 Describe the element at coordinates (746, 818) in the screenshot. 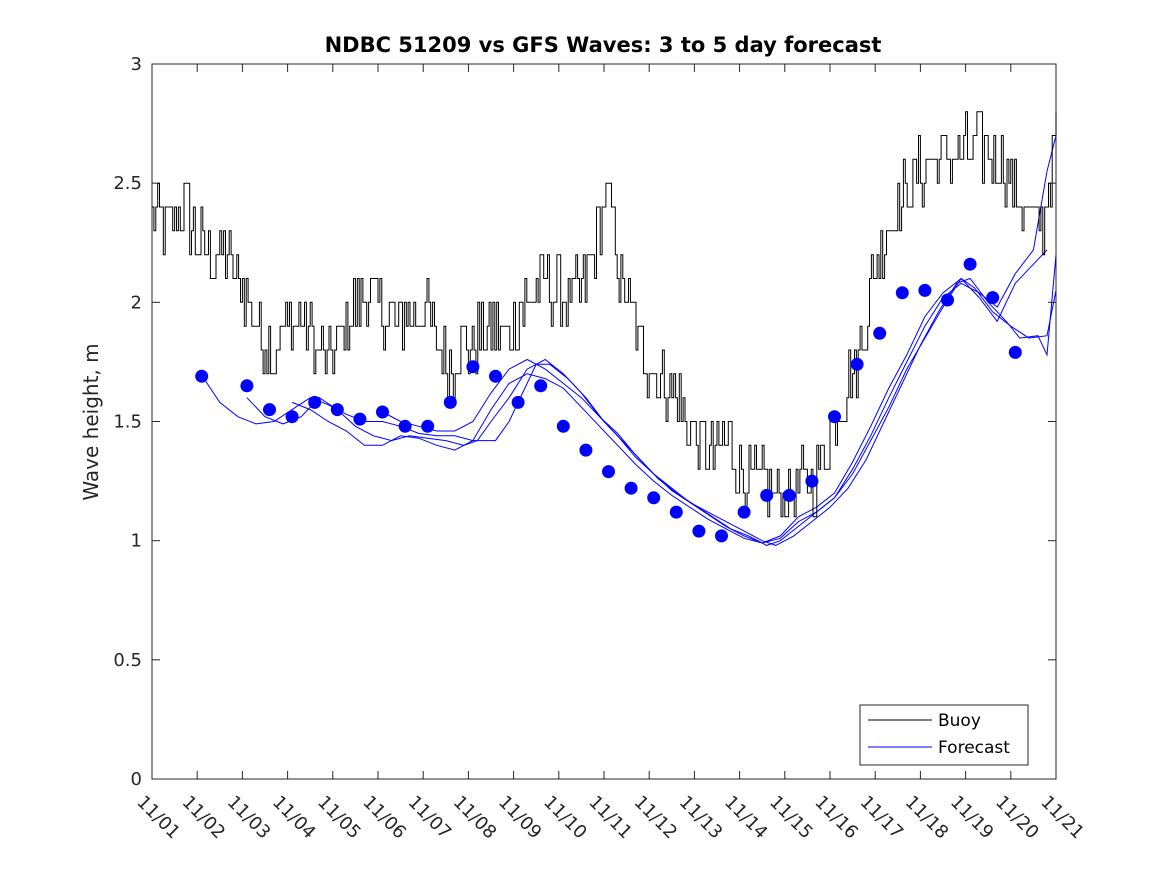

I see `x-tick-label: 11/14` at that location.